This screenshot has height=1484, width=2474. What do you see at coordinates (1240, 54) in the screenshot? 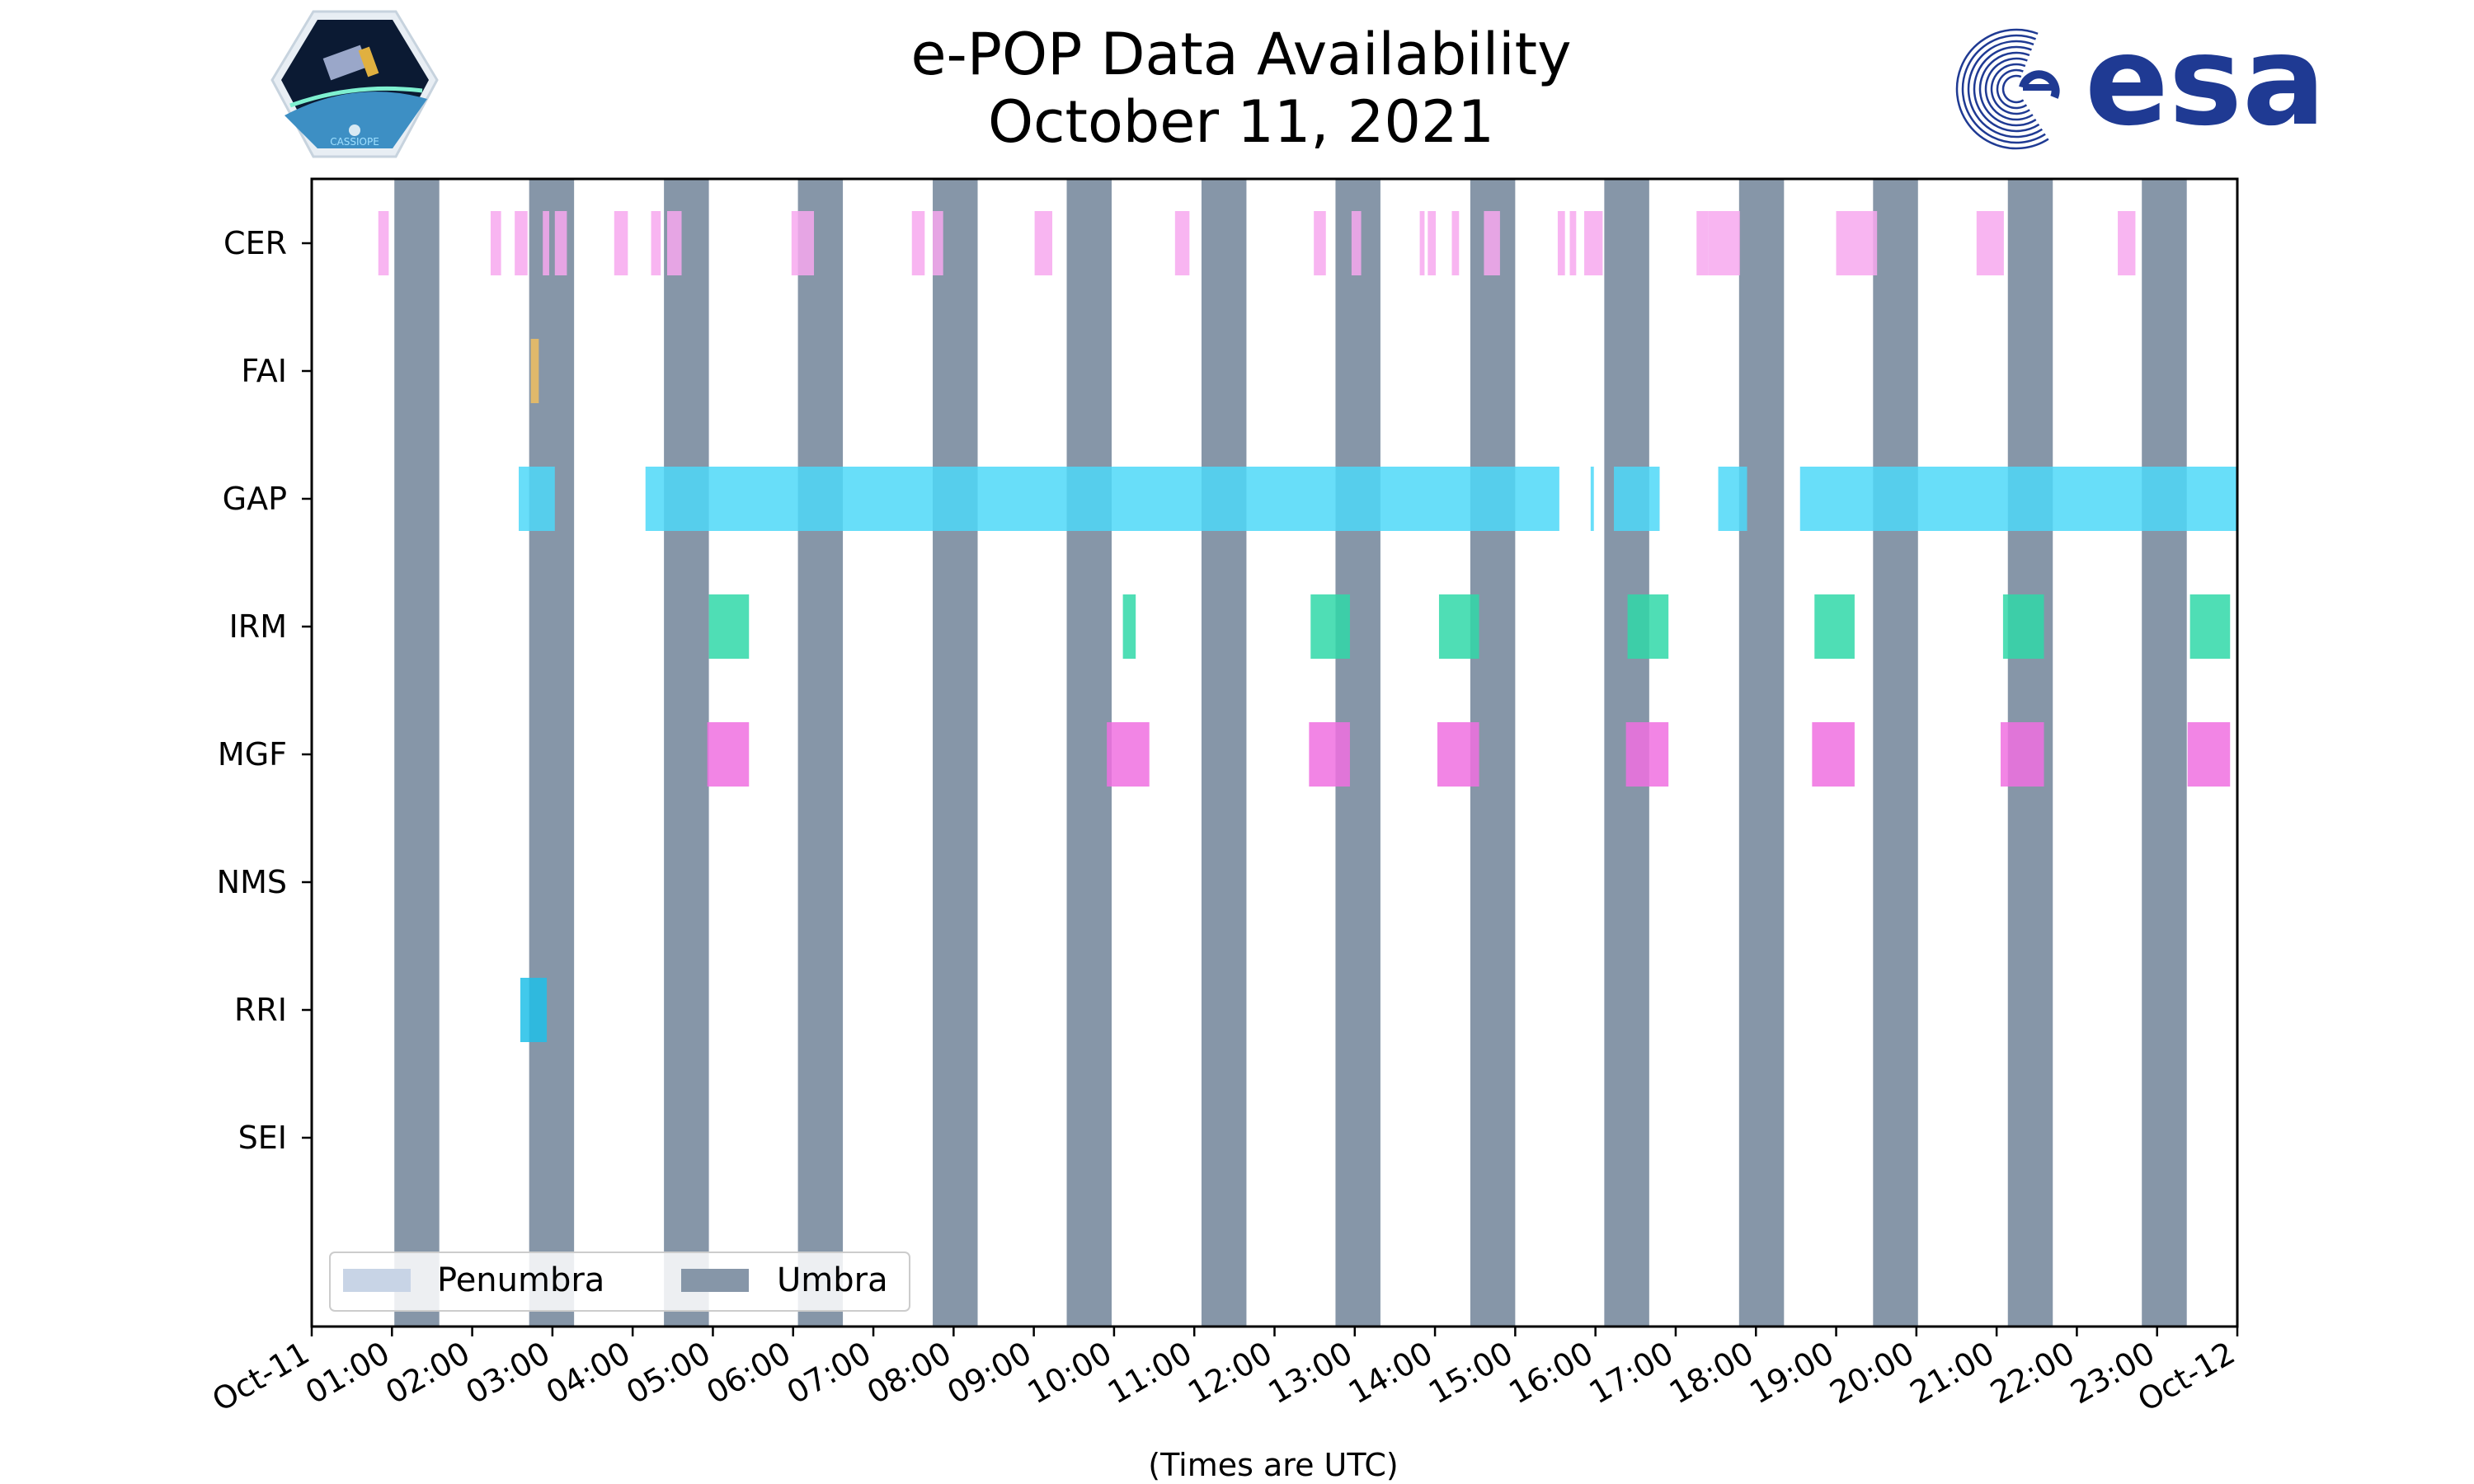
I see `chart-title-line-1: e-POP Data Availability` at bounding box center [1240, 54].